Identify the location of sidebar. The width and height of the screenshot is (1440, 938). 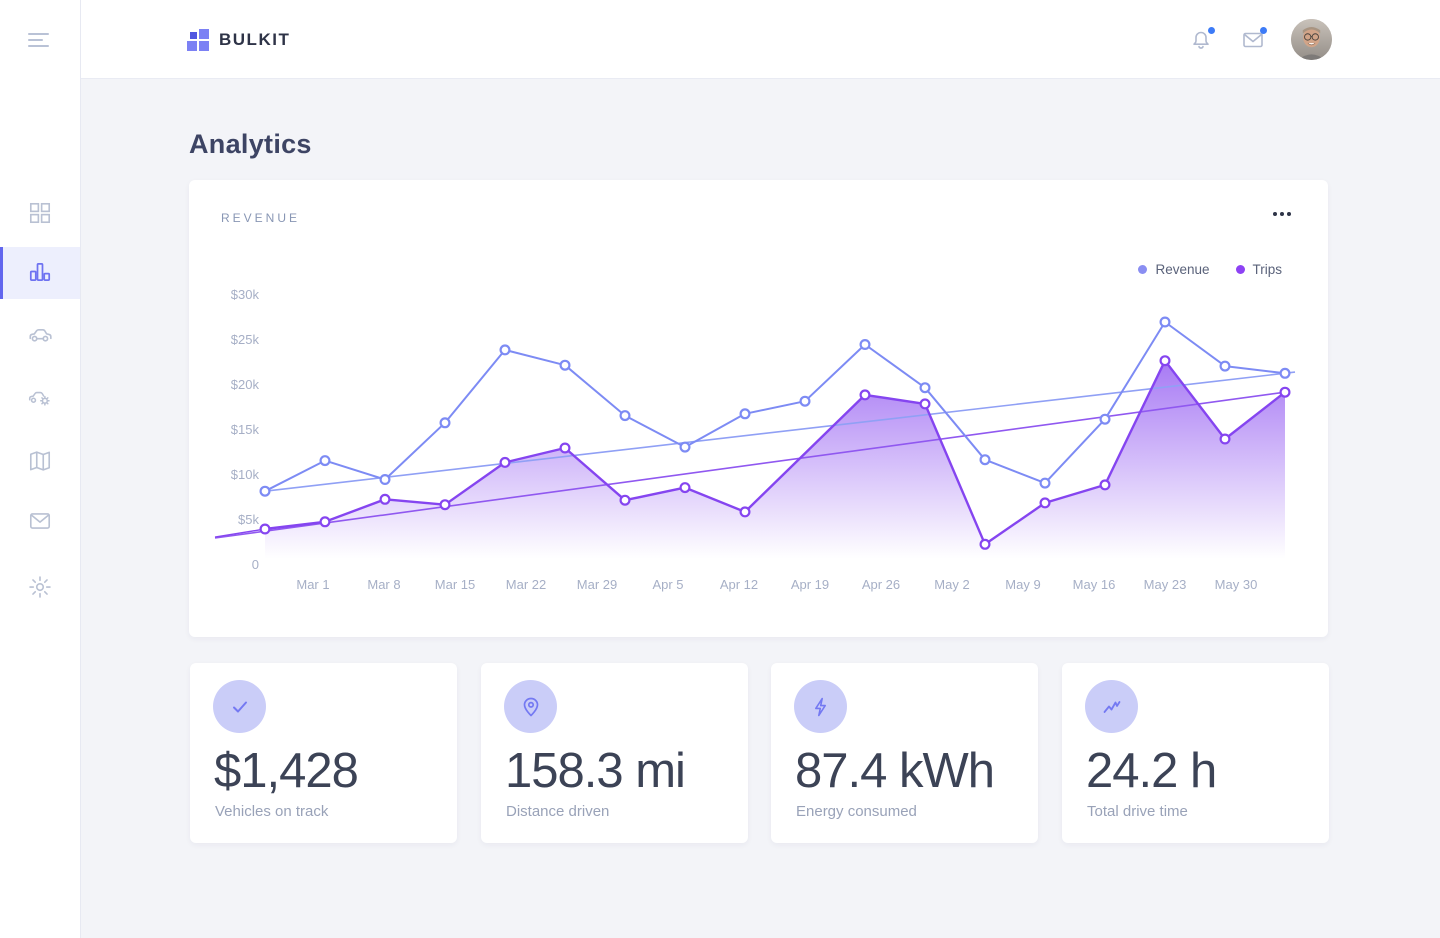
(40, 469).